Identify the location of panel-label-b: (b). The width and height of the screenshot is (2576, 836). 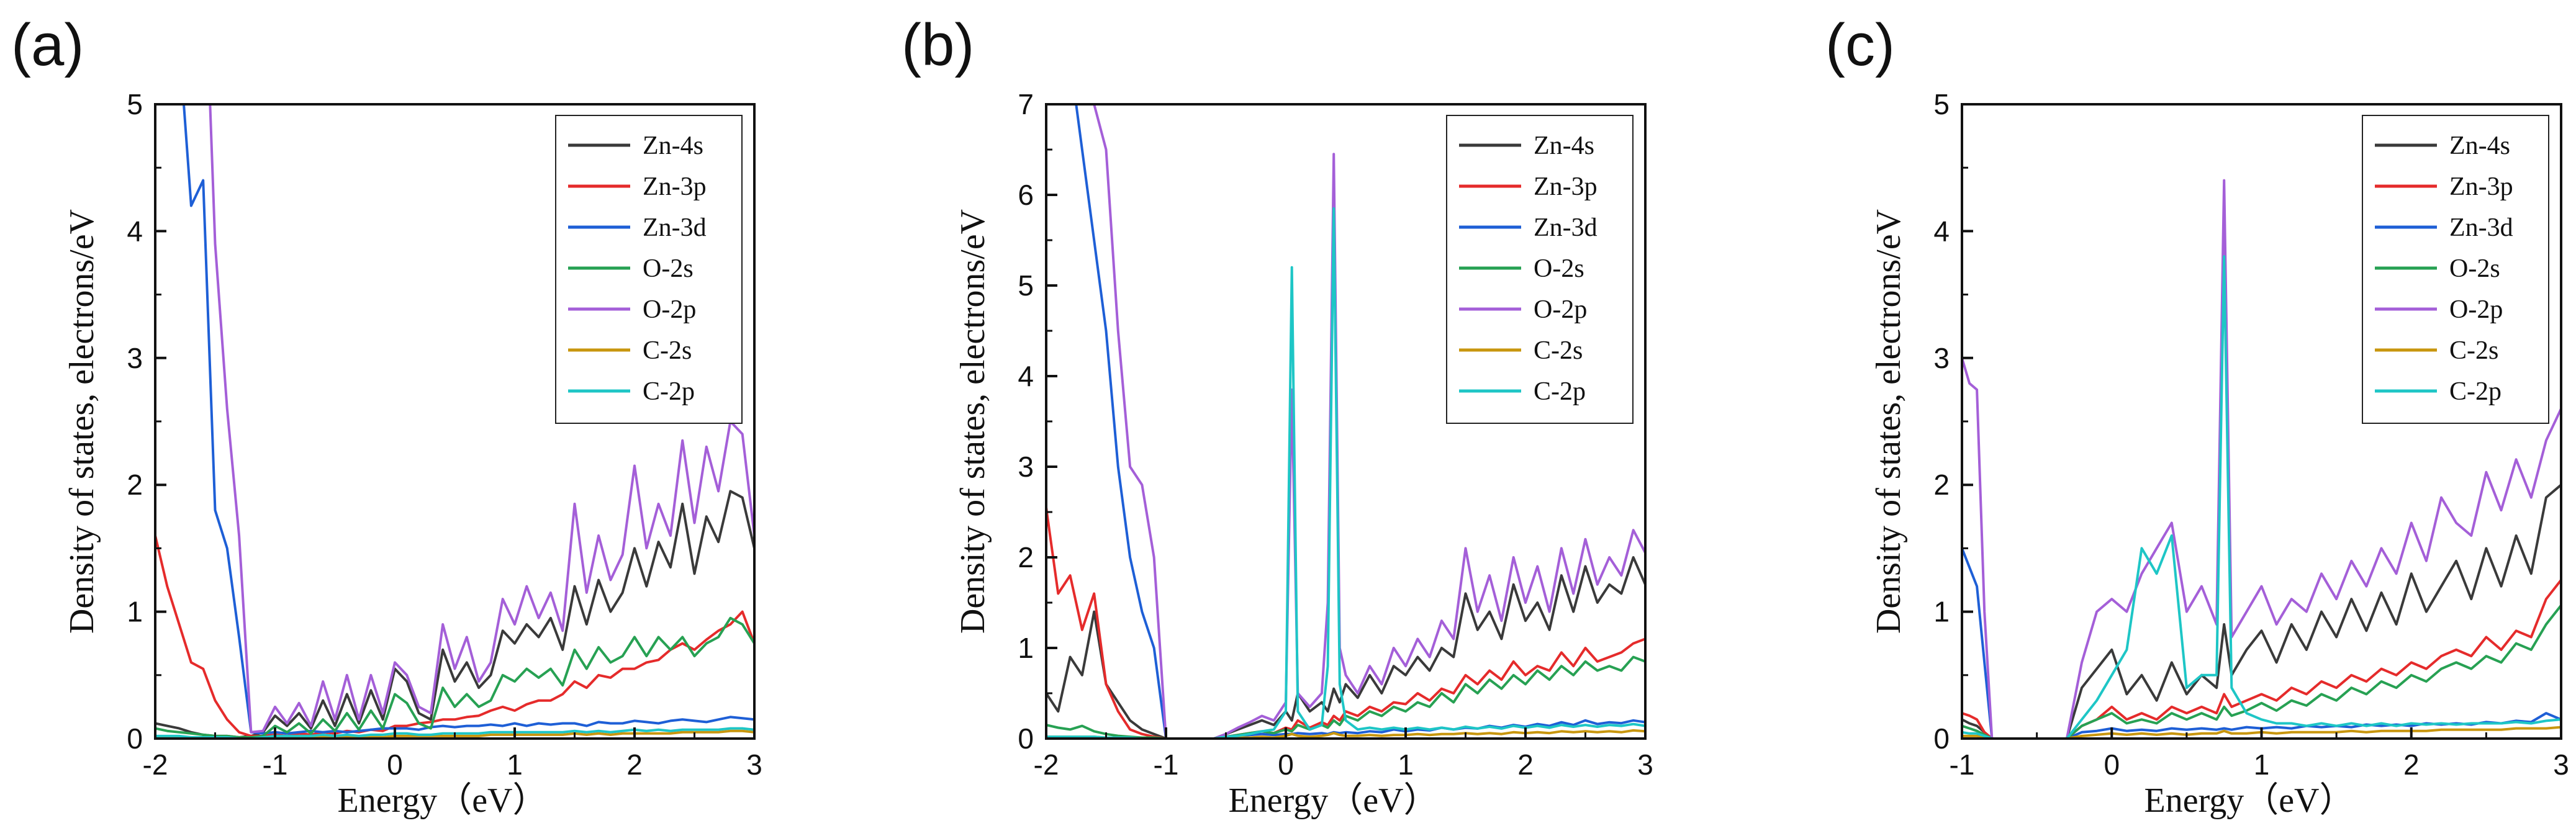
(938, 45).